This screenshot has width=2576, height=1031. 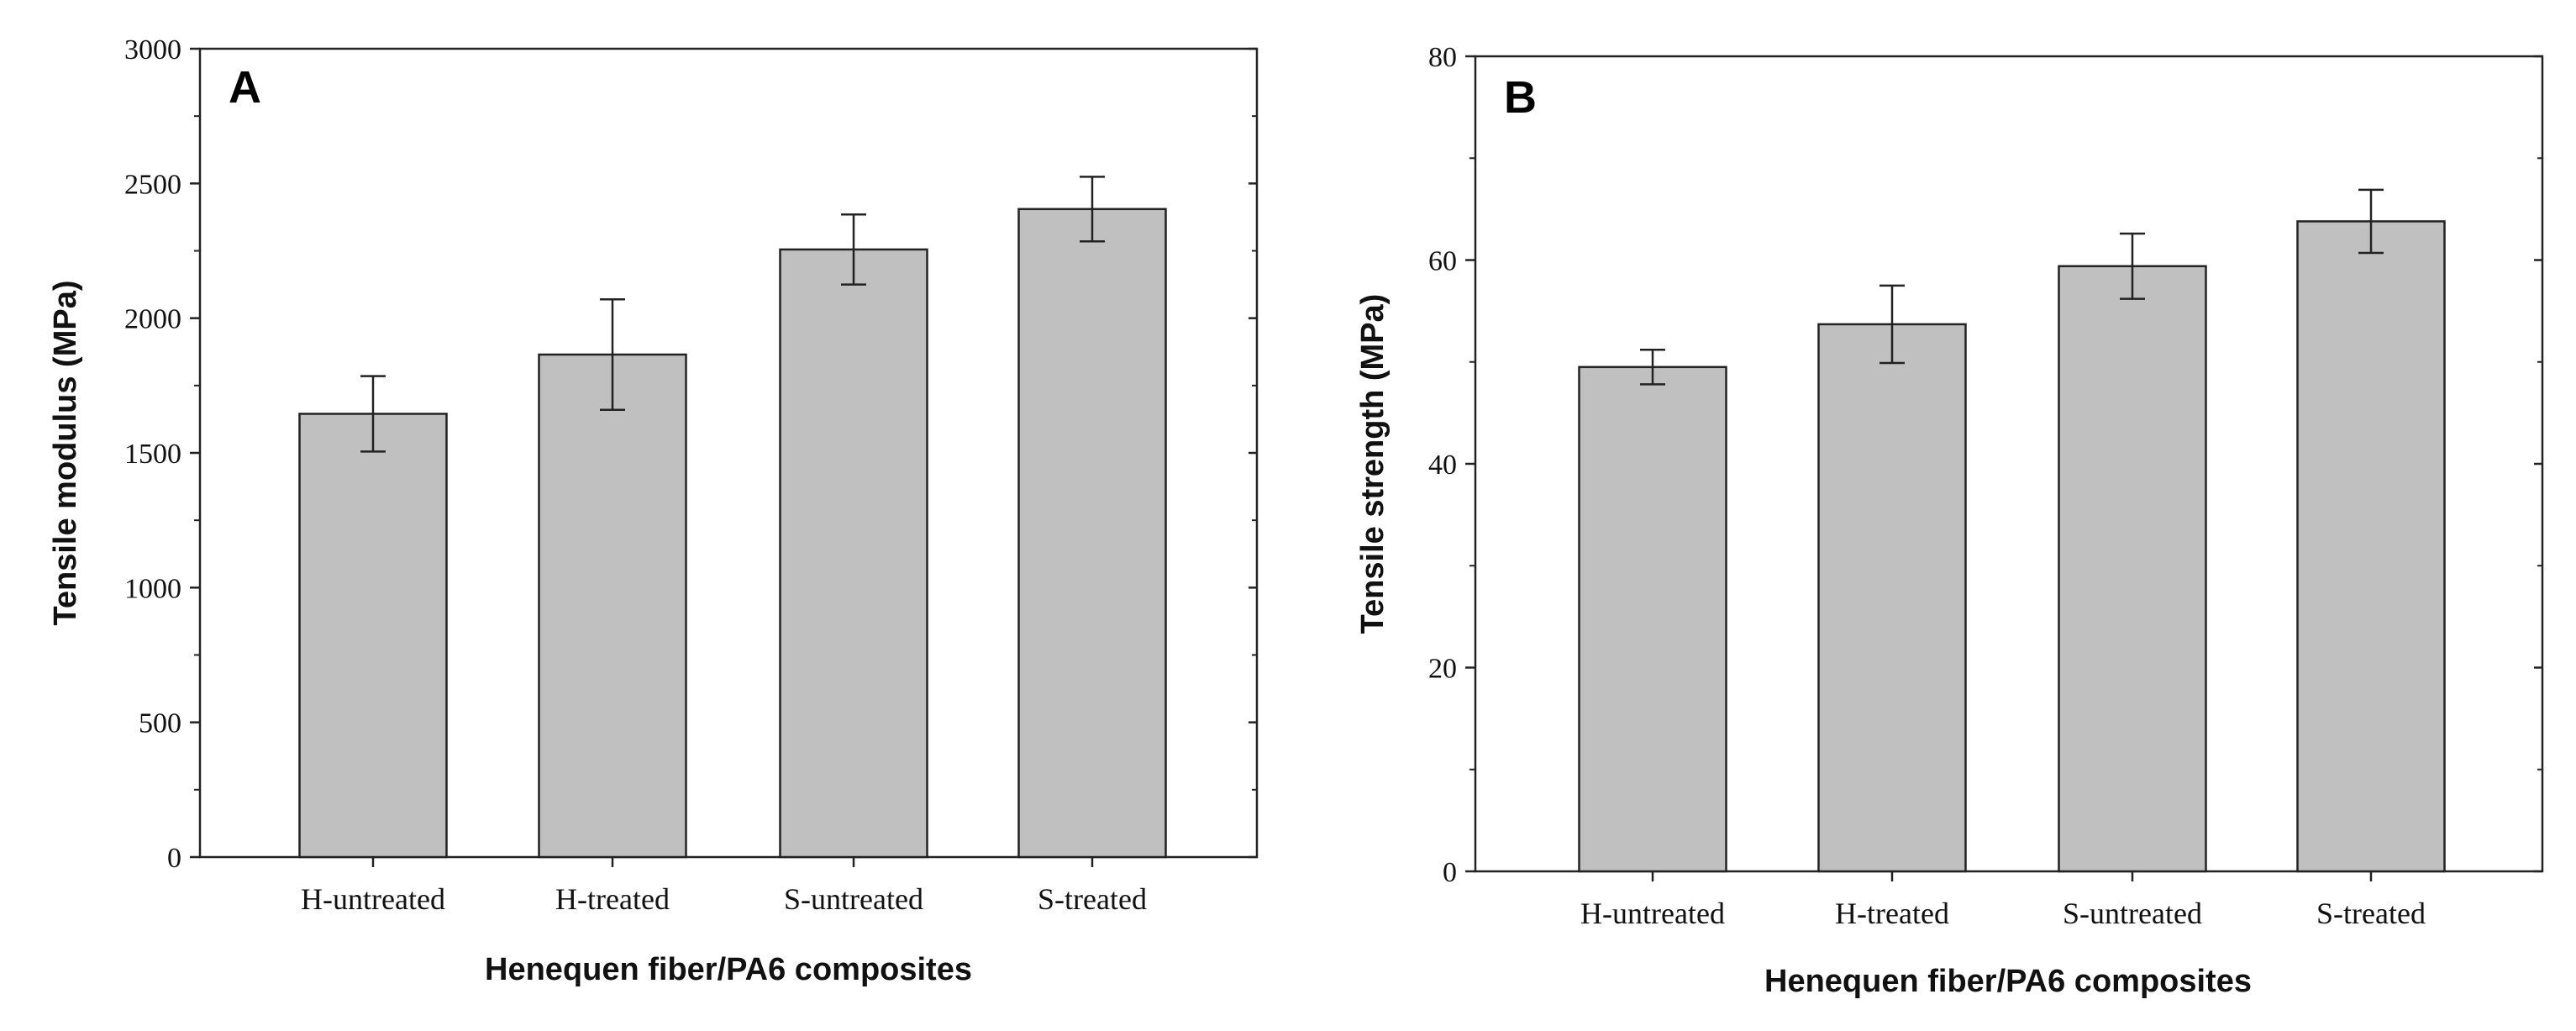 What do you see at coordinates (152, 455) in the screenshot?
I see `y-tick-label: 1500` at bounding box center [152, 455].